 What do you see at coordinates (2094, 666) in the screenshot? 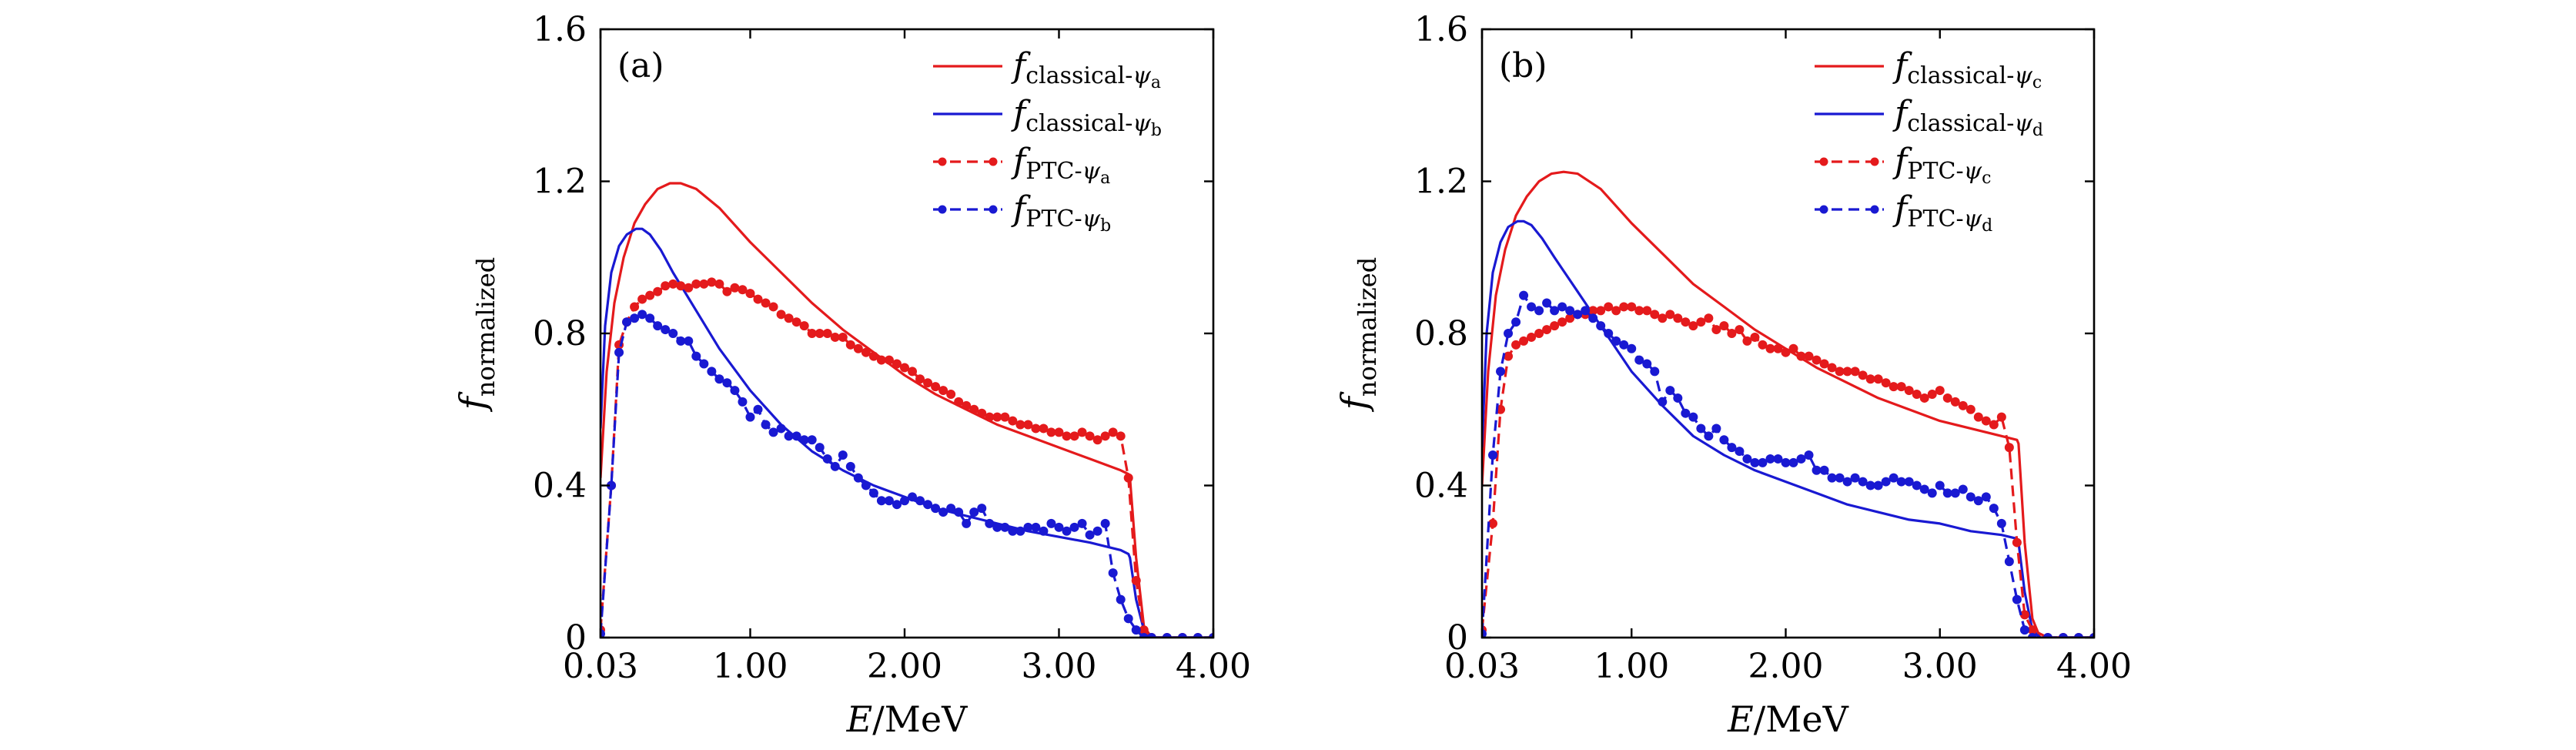
I see `x-tick-label: 4.00` at bounding box center [2094, 666].